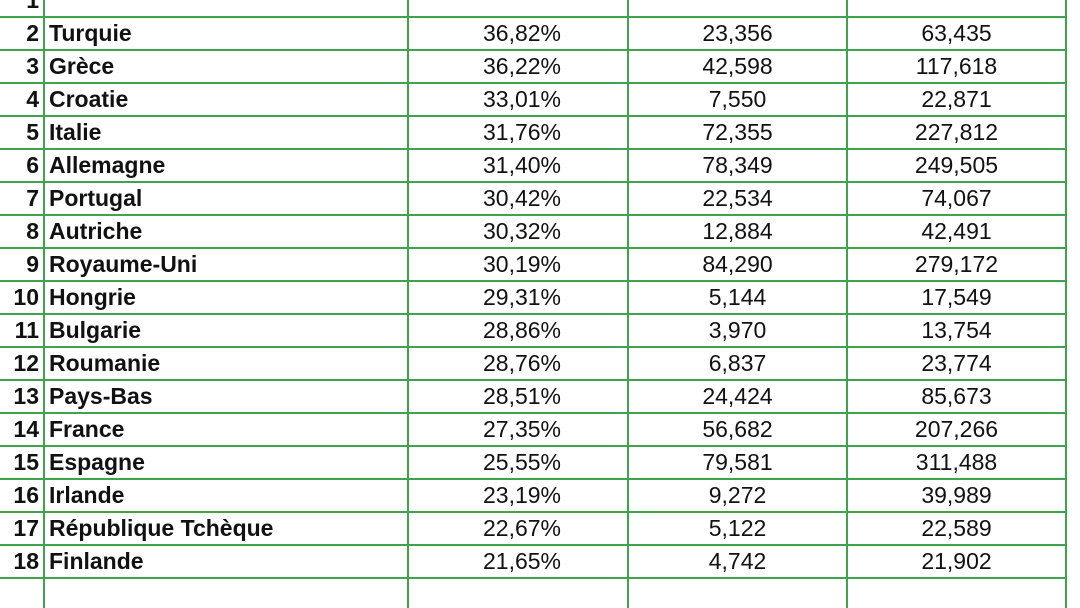  What do you see at coordinates (22, 363) in the screenshot?
I see `rank-cell: 12` at bounding box center [22, 363].